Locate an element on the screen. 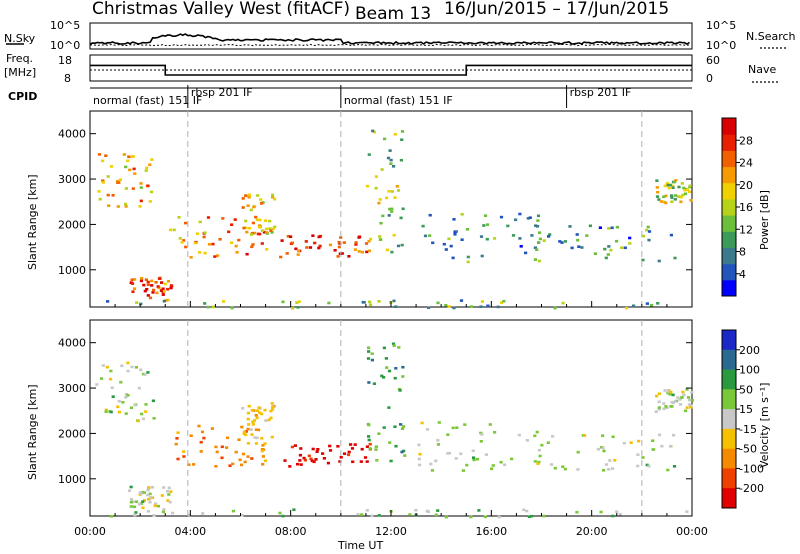 The height and width of the screenshot is (554, 800). freq-series-line is located at coordinates (391, 70).